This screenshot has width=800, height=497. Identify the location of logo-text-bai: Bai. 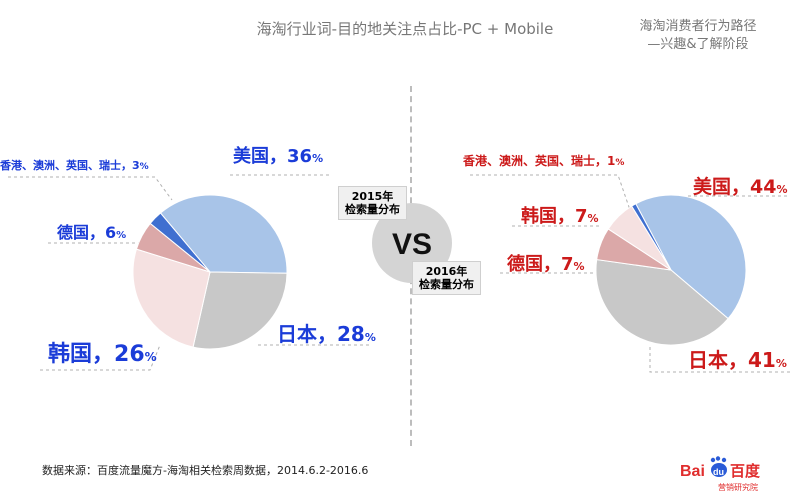
(692, 471).